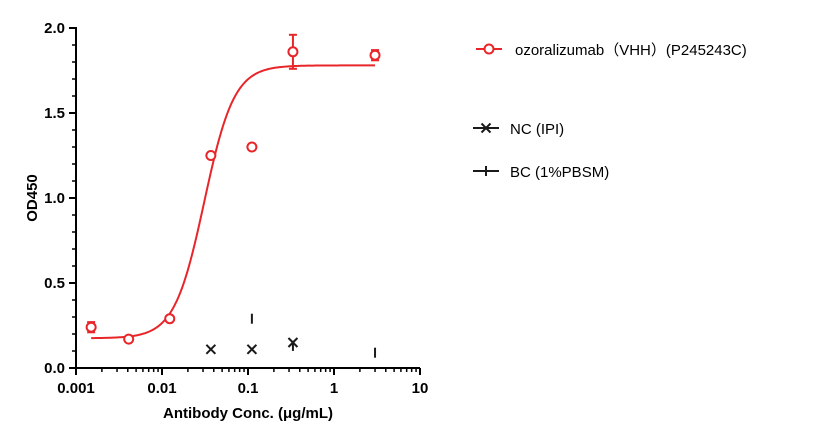 The image size is (813, 442). I want to click on legend-label-series-2: BC (1%PBSM), so click(559, 172).